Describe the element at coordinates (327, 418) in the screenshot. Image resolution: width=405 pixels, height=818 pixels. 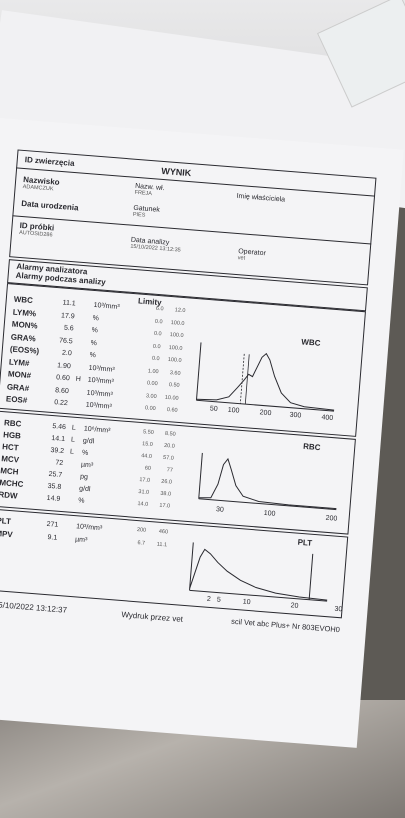
I see `wbc-axis-tick: 400` at that location.